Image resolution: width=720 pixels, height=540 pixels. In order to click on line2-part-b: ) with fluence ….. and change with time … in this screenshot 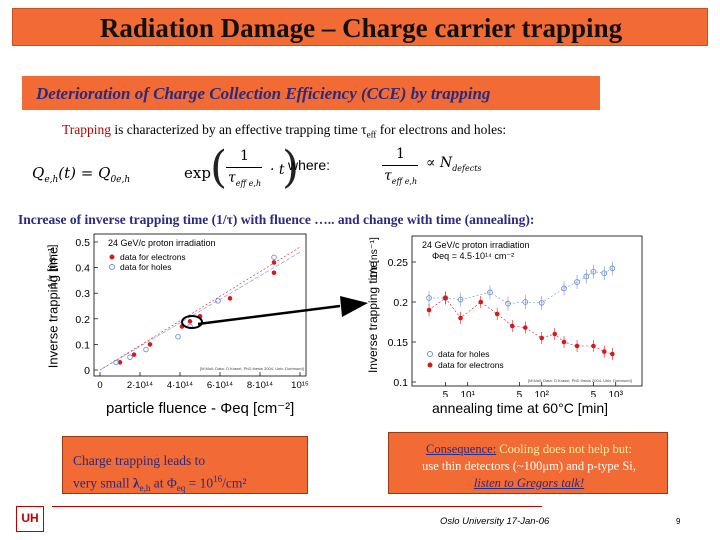, I will do `click(383, 219)`.